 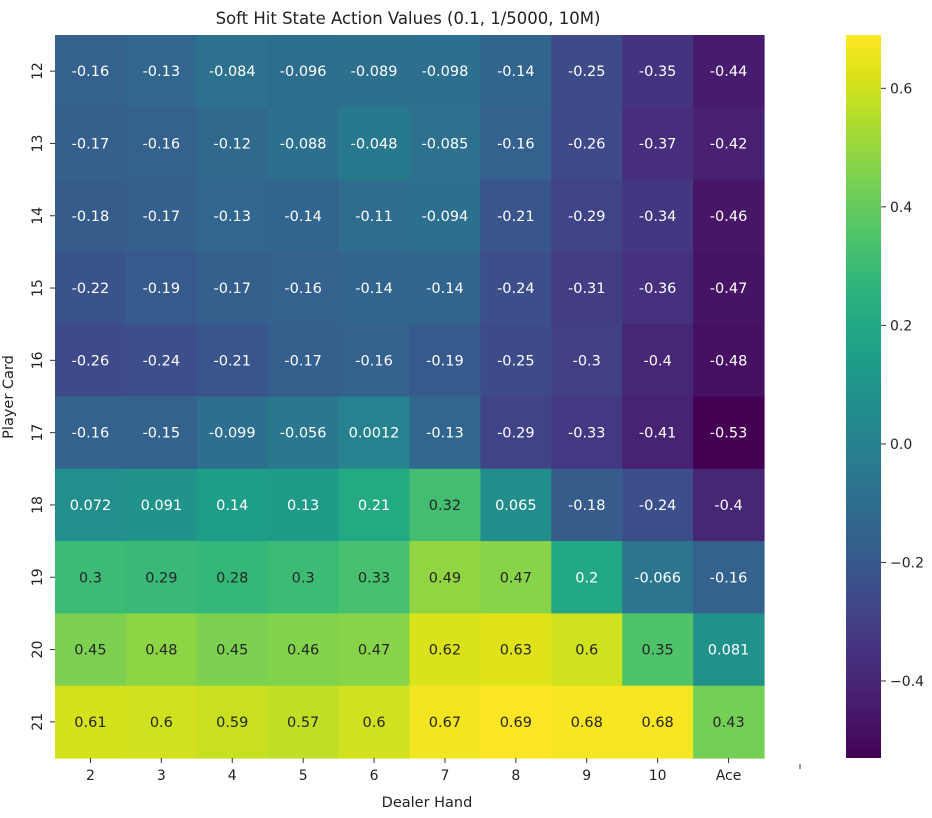 I want to click on x-axis-ticks: 2 3 4 5 6 7 8 9 10 Ace, so click(x=413, y=771).